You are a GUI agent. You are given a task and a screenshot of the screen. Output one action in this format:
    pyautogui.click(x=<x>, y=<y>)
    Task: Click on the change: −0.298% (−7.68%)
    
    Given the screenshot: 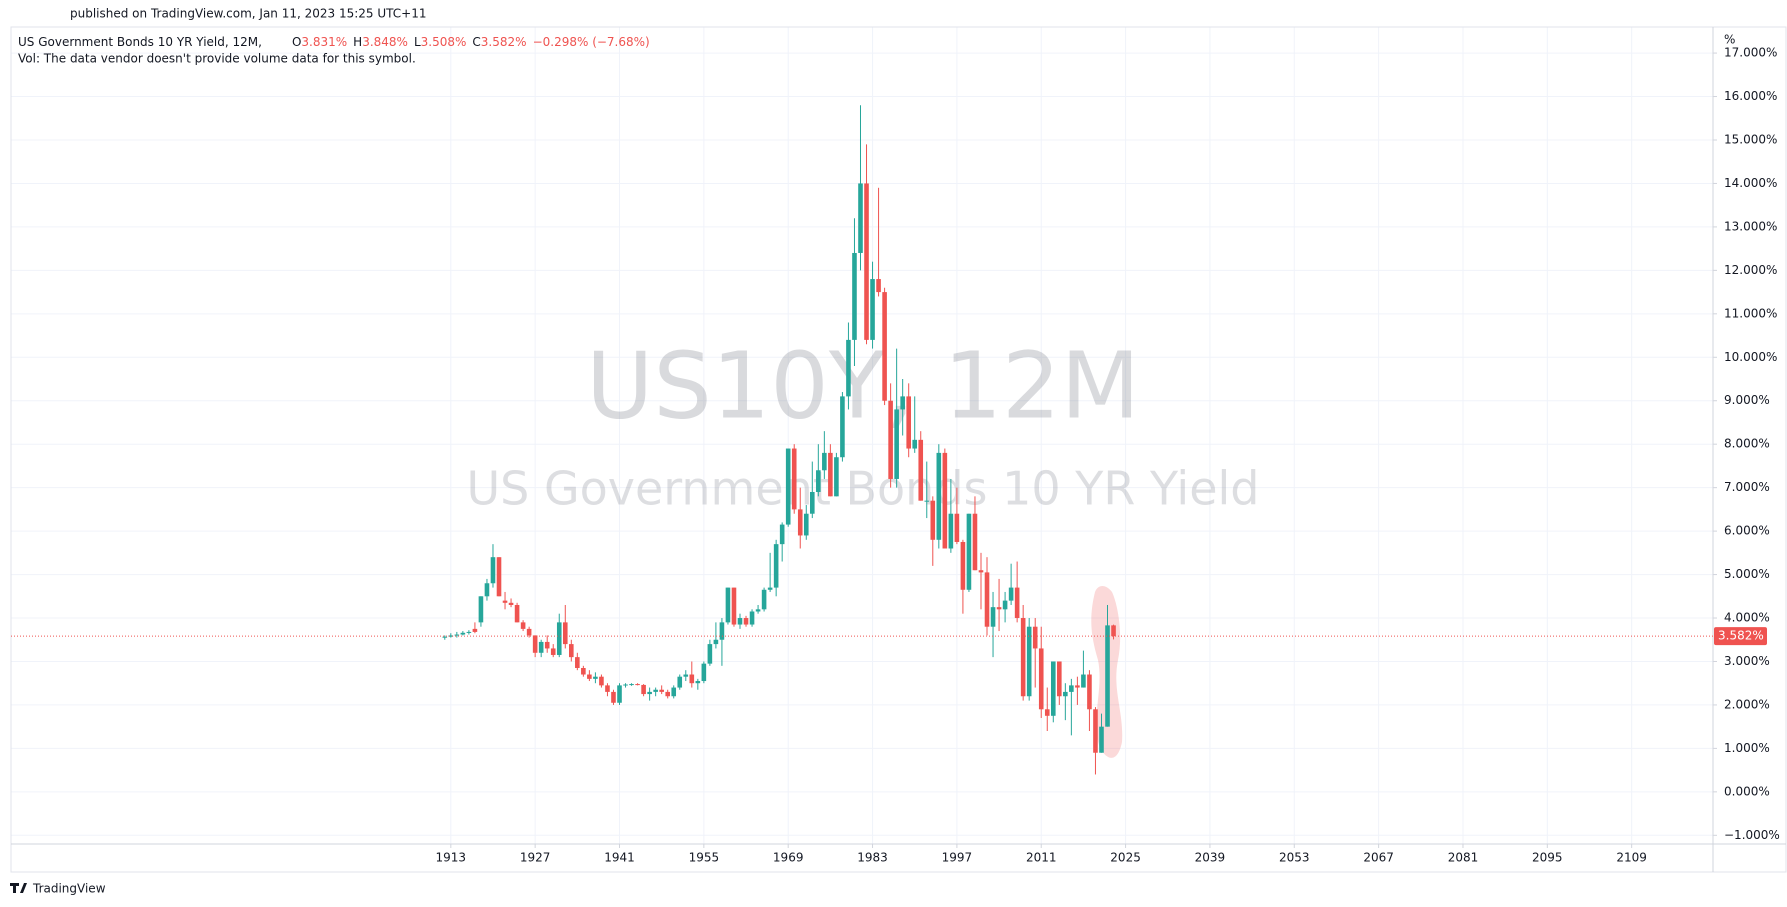 What is the action you would take?
    pyautogui.click(x=591, y=42)
    